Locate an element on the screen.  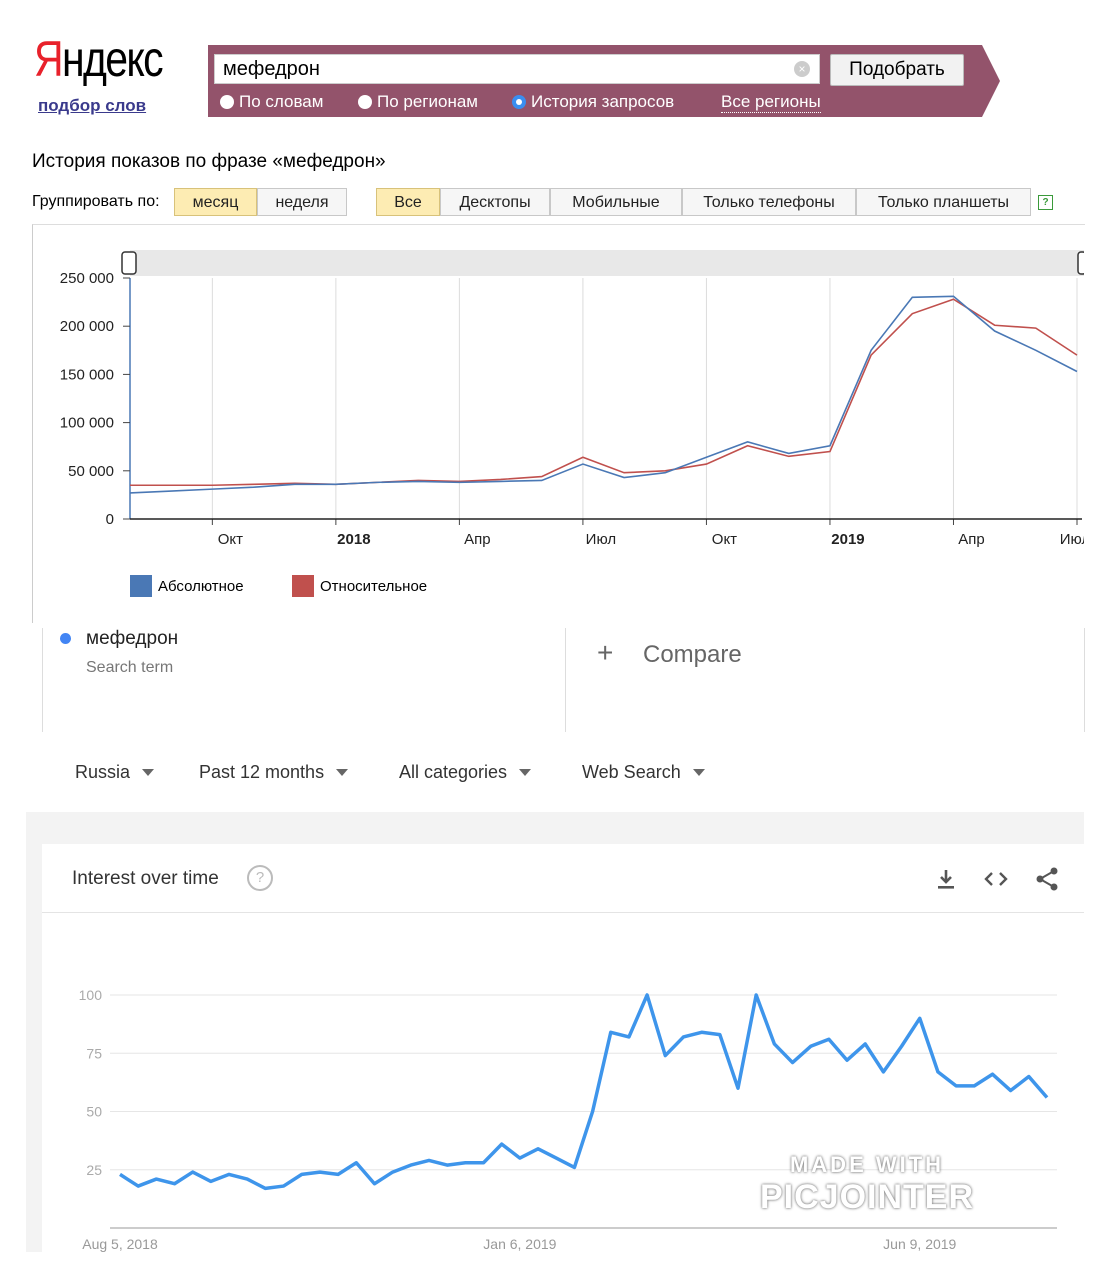
filter-category: All categories is located at coordinates (465, 772).